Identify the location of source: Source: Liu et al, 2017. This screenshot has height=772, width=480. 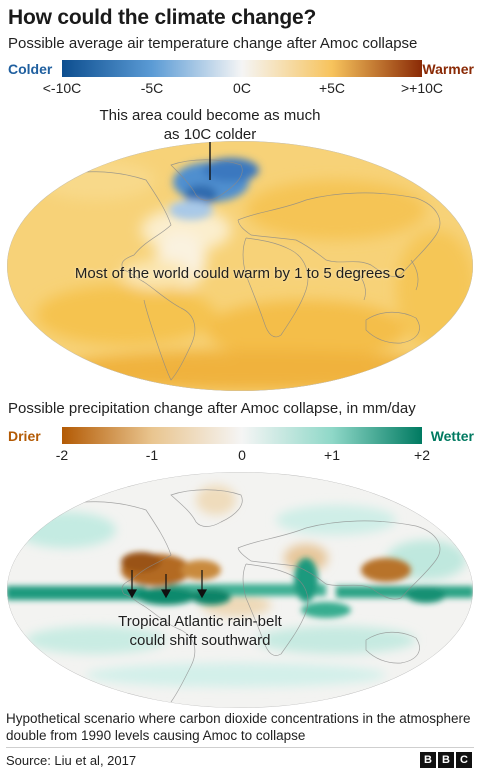
(71, 760).